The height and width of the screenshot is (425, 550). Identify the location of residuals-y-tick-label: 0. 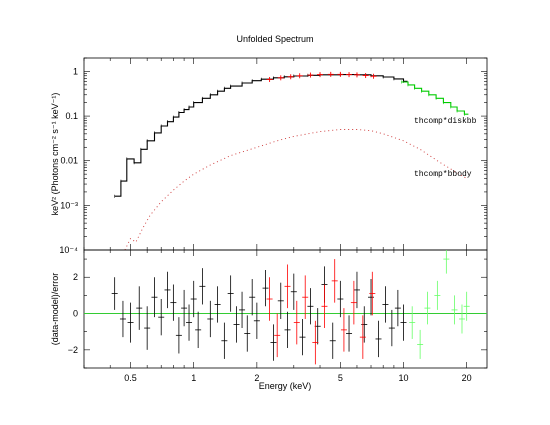
(75, 314).